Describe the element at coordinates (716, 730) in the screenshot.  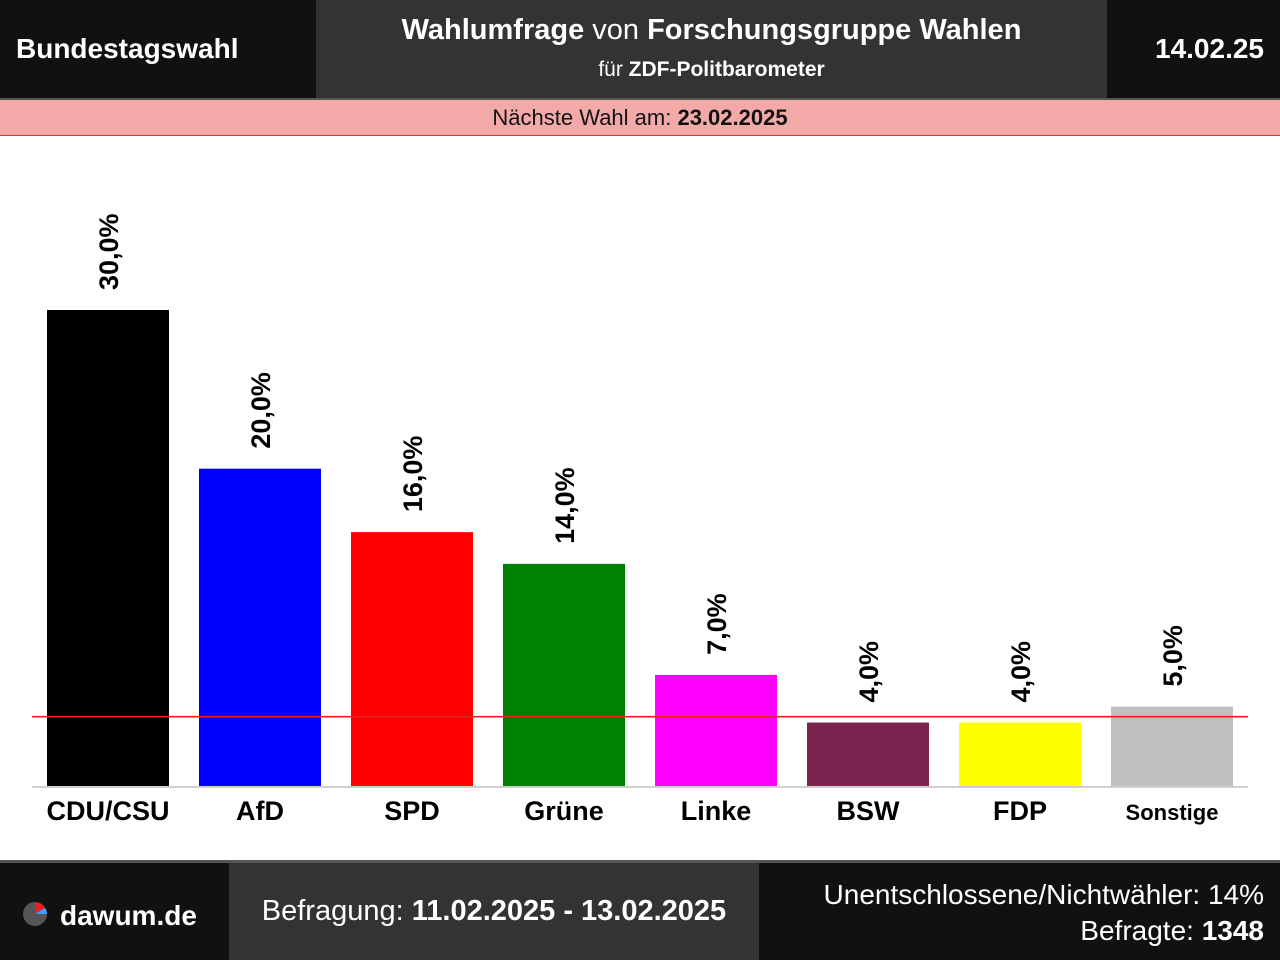
I see `bar-linke` at that location.